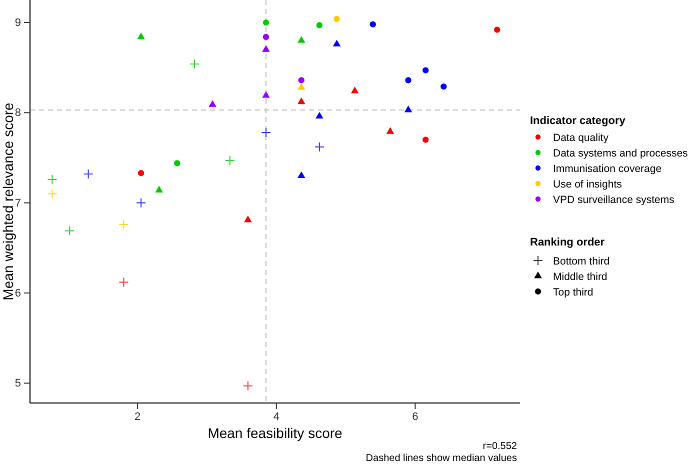 The image size is (700, 465). What do you see at coordinates (8, 201) in the screenshot?
I see `y-axis-title: Mean weighted relevance score` at bounding box center [8, 201].